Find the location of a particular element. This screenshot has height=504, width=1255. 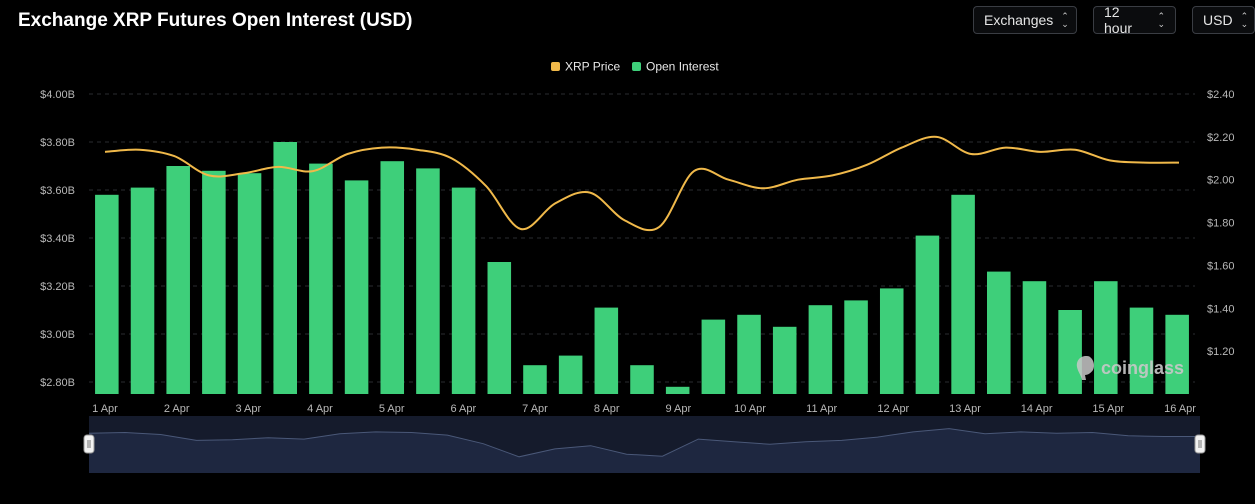

y-right-tick-label: $1.60 is located at coordinates (1221, 266).